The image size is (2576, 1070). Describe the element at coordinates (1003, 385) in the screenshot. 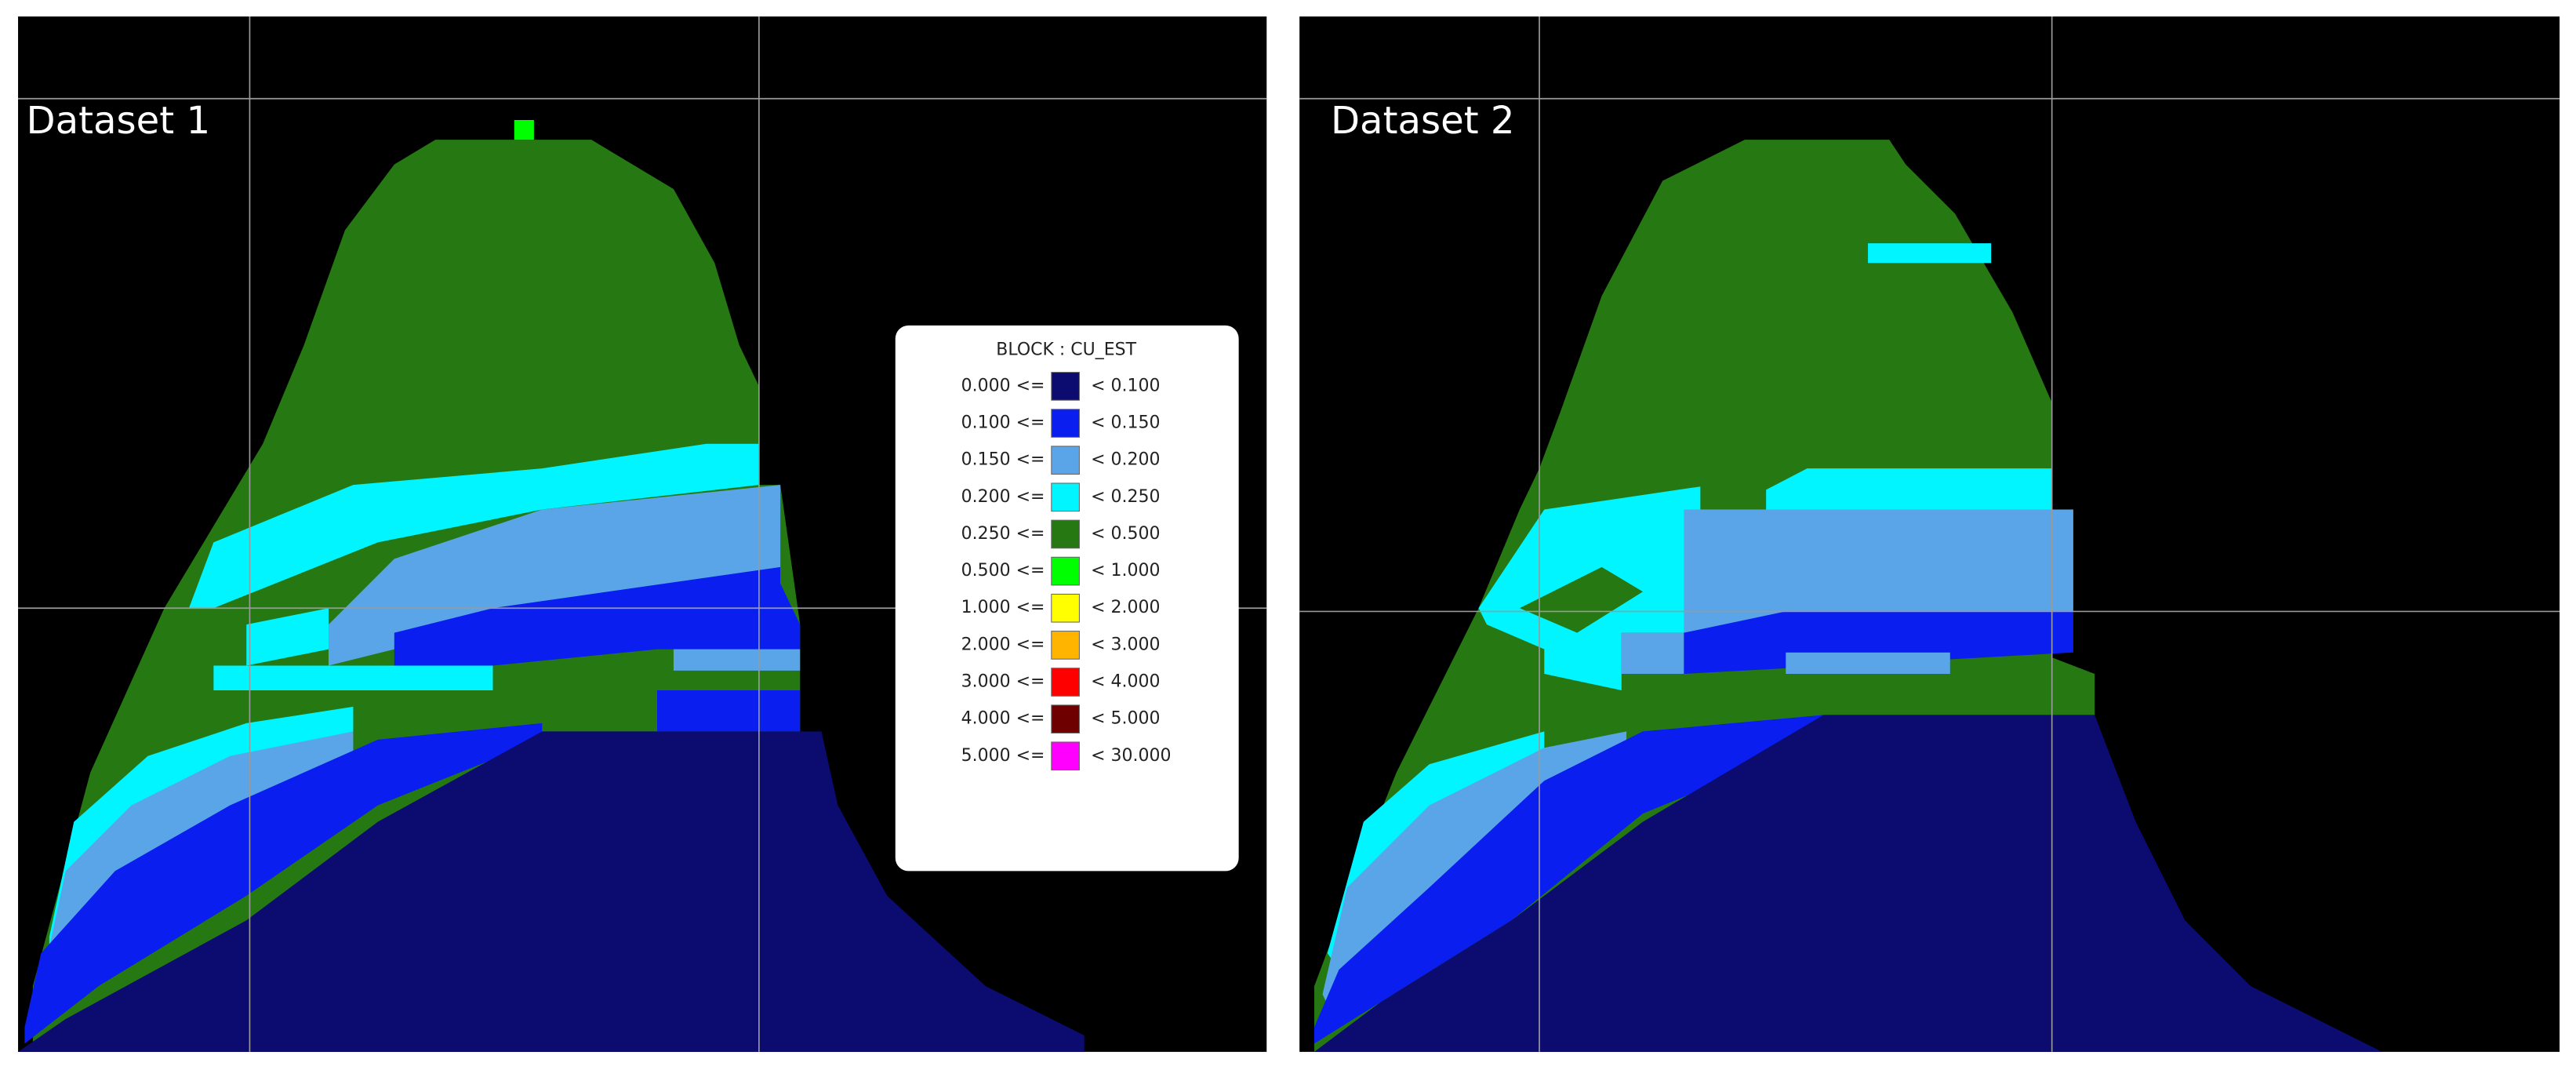

I see `legend-from: 0.000 <=` at that location.